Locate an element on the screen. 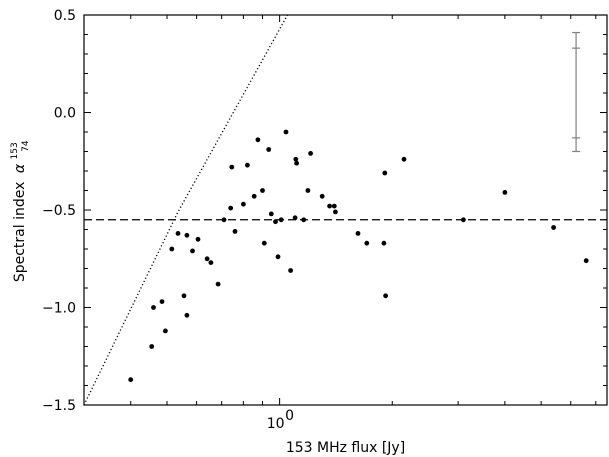 The width and height of the screenshot is (609, 457). y-axis-title-symbol: α is located at coordinates (20, 168).